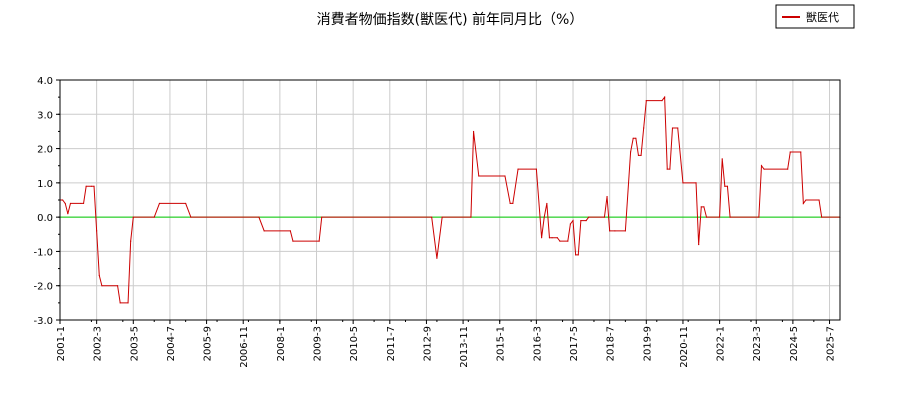  I want to click on y-tick-label: 3.0, so click(45, 115).